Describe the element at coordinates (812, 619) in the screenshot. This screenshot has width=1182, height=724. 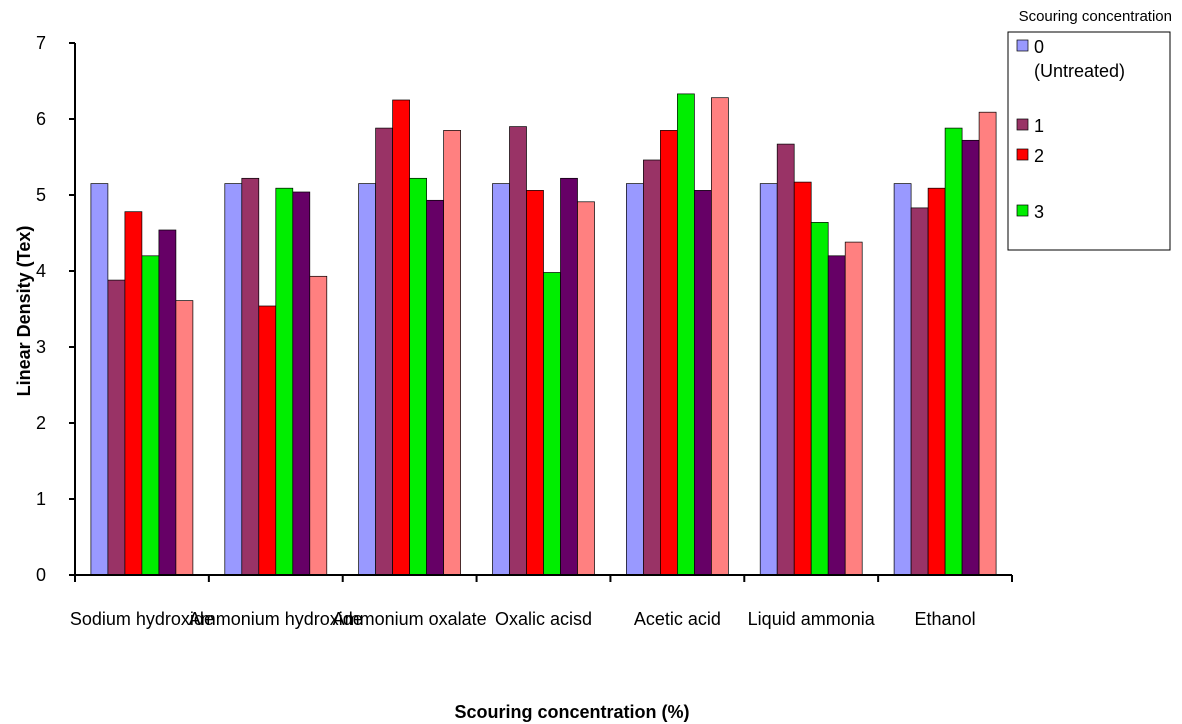
I see `x-tick-label: Liquid ammonia` at that location.